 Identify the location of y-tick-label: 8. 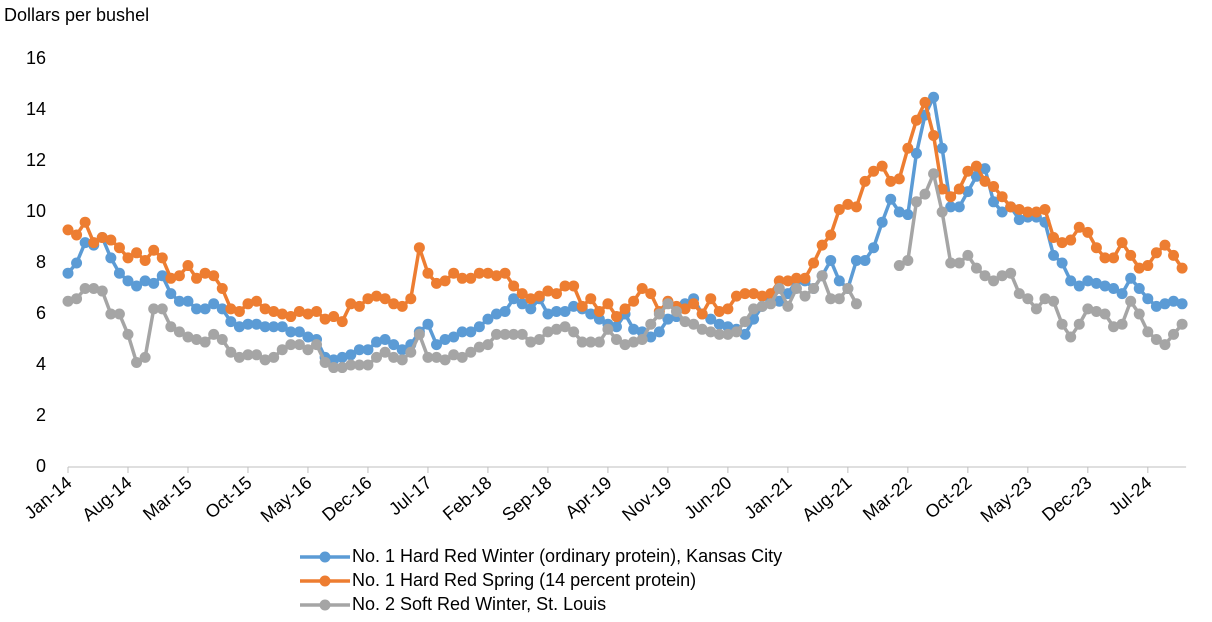
(41, 262).